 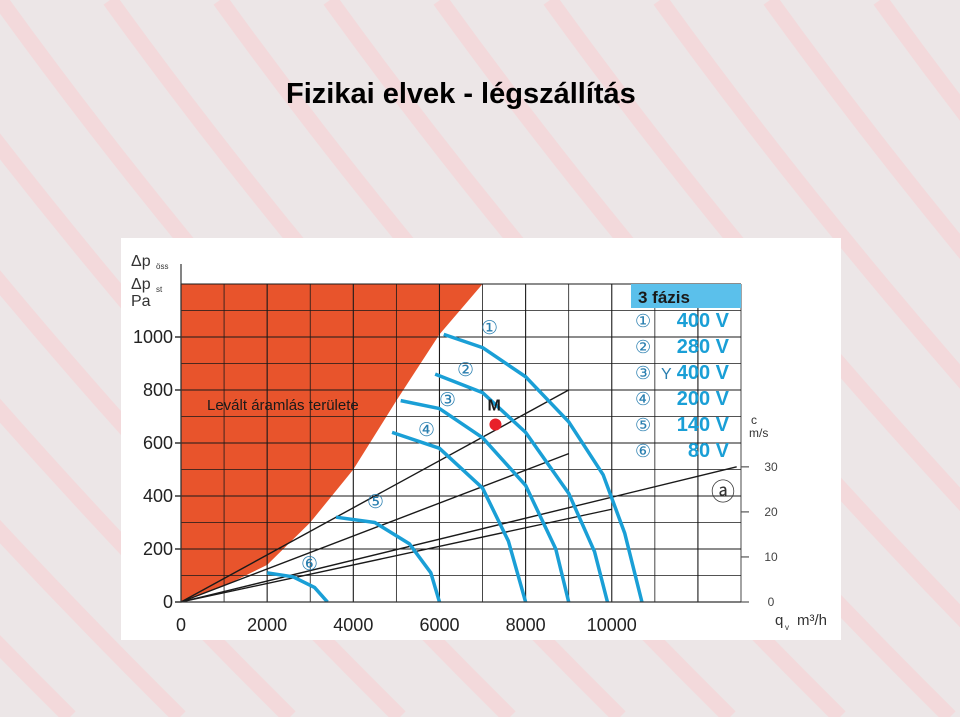 I want to click on x-tick-label: 2000, so click(x=267, y=625).